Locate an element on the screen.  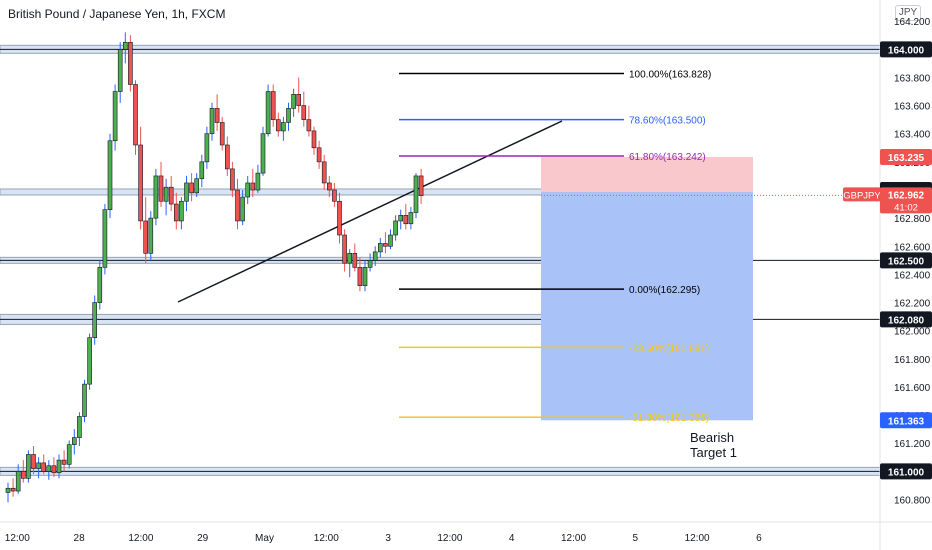
chart-title: British Pound / Japanese Yen, 1h, FXCM is located at coordinates (117, 14).